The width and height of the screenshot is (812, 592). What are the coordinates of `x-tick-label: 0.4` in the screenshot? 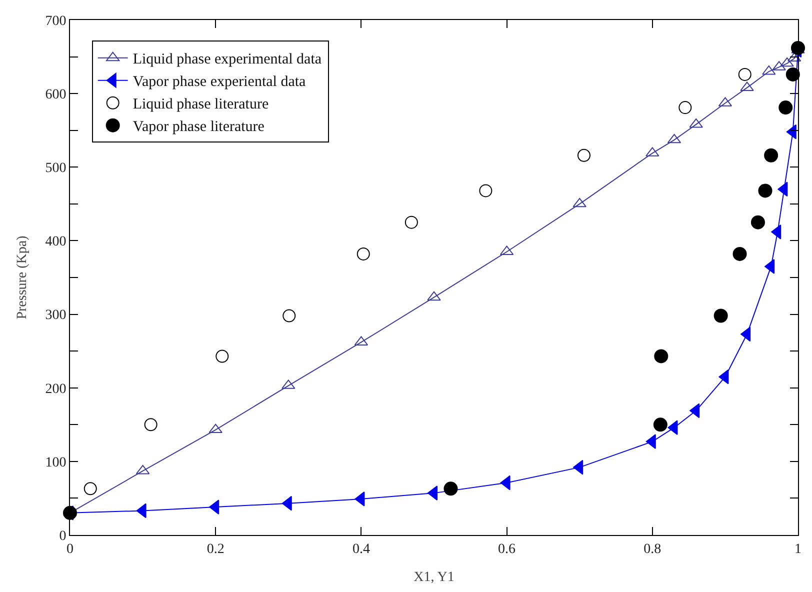 It's located at (361, 549).